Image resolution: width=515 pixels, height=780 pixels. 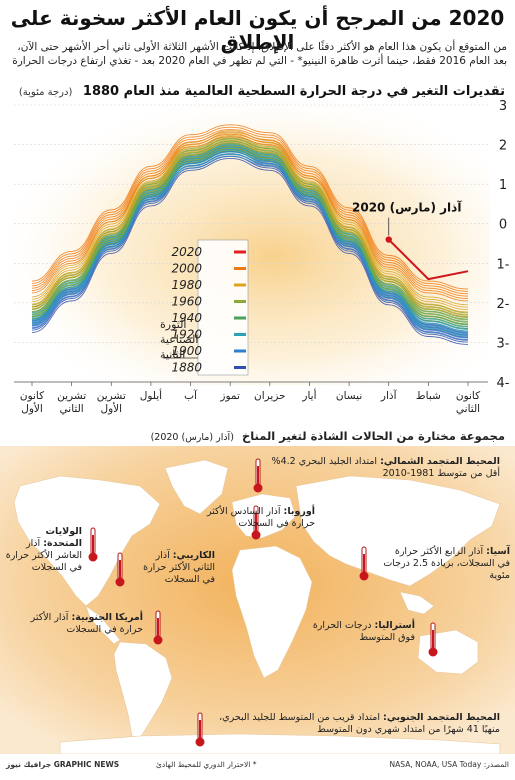 What do you see at coordinates (503, 107) in the screenshot?
I see `y-tick-label: 3` at bounding box center [503, 107].